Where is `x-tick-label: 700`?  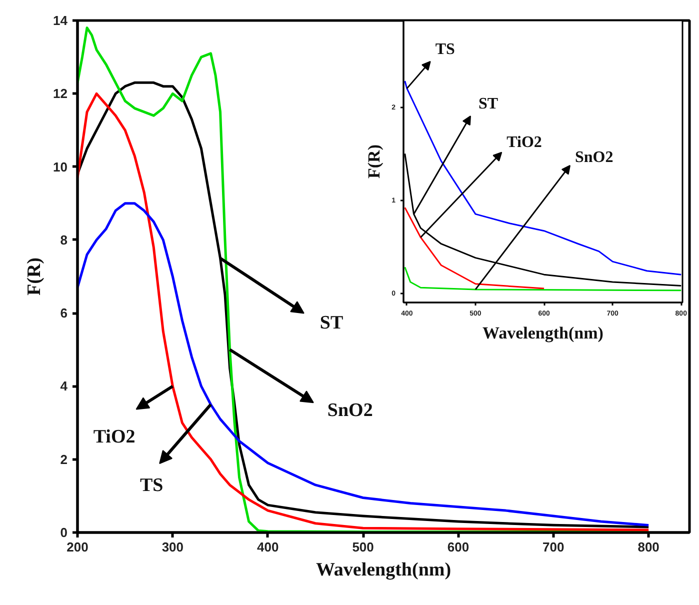 x-tick-label: 700 is located at coordinates (553, 547).